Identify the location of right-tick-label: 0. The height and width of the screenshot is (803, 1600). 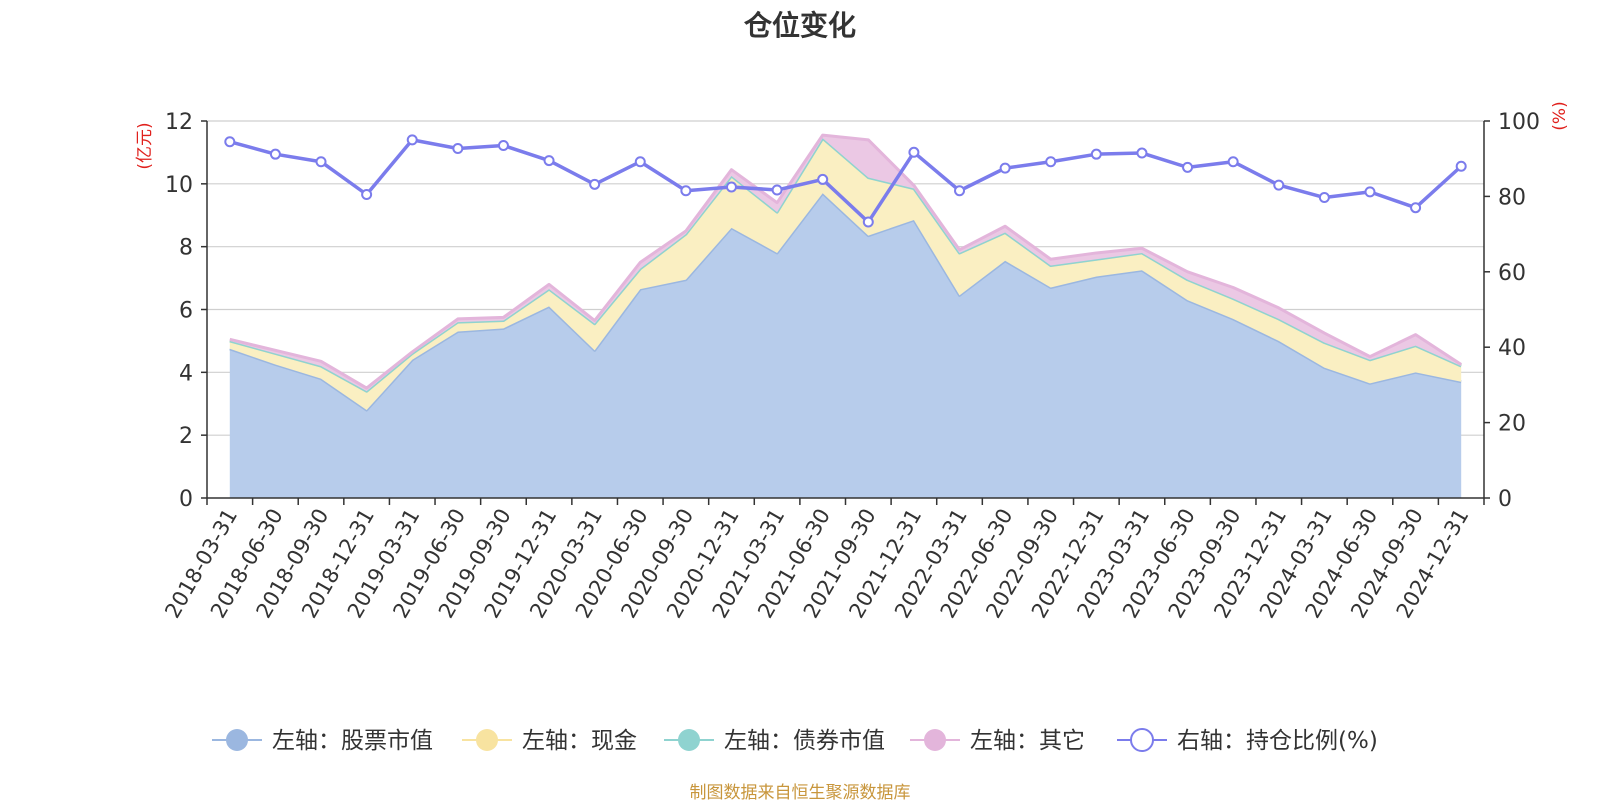
(1505, 499).